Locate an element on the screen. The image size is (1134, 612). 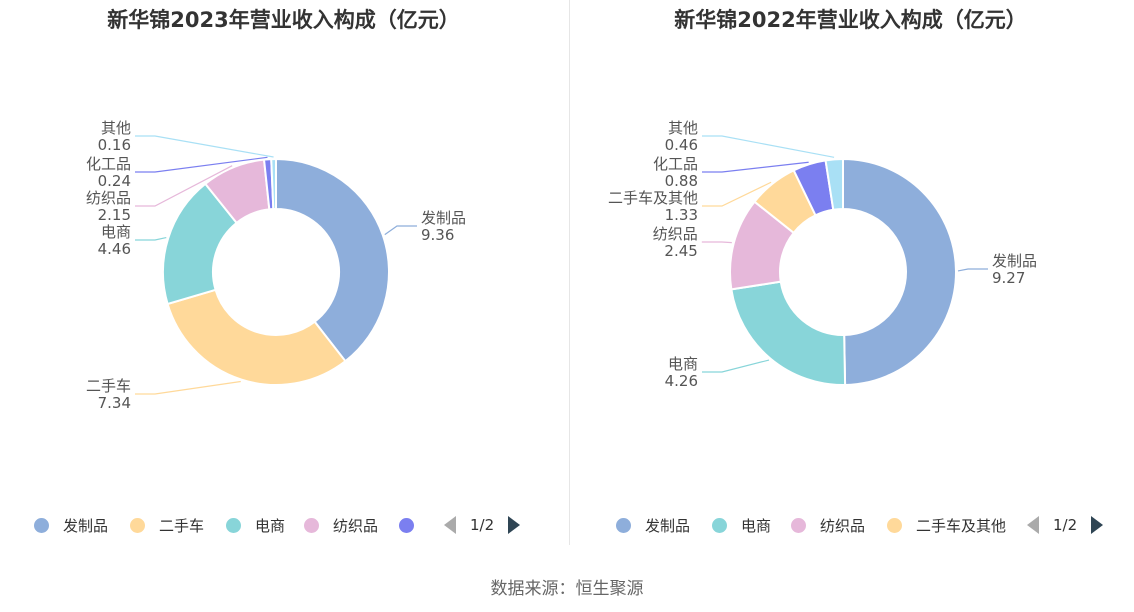
legend-label: 二手车 is located at coordinates (182, 525).